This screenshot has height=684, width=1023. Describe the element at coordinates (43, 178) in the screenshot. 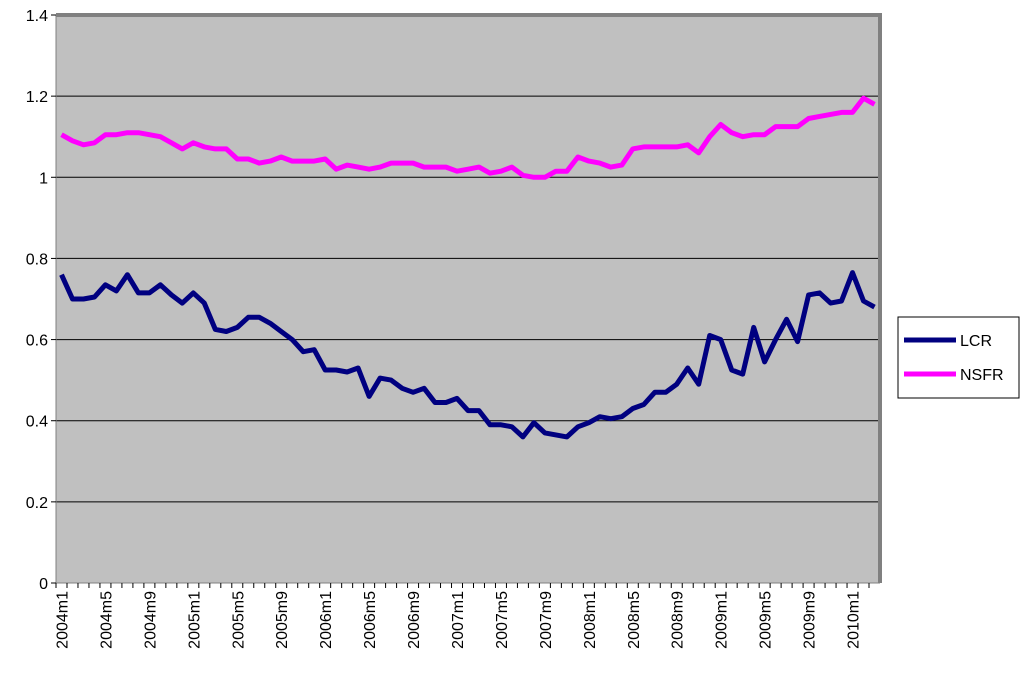

I see `y-tick-label: 1` at that location.